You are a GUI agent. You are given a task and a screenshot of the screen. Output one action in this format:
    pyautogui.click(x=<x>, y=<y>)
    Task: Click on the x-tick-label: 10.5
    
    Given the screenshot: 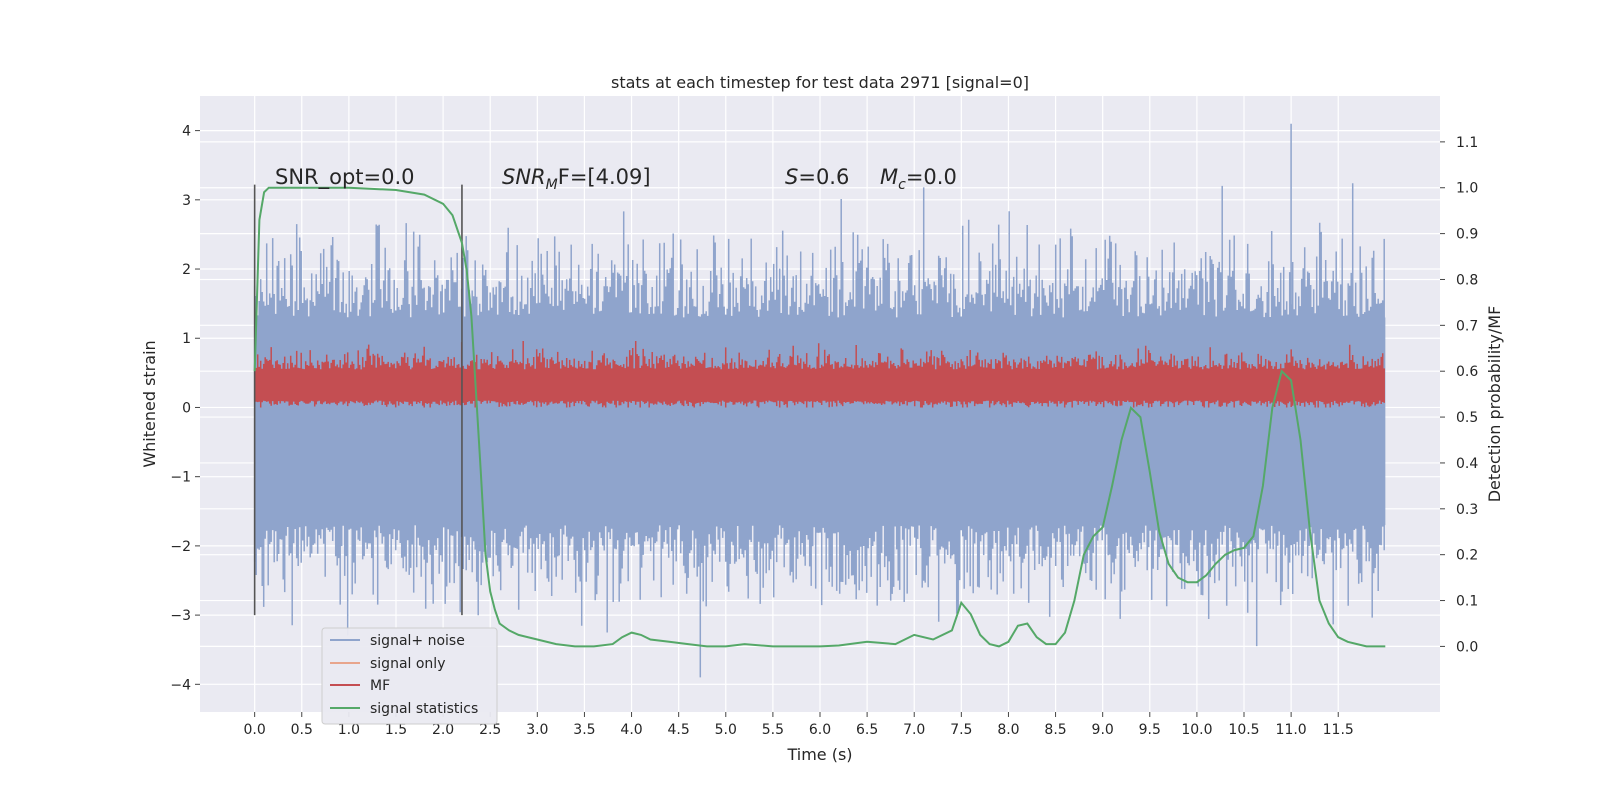 What is the action you would take?
    pyautogui.click(x=1243, y=730)
    